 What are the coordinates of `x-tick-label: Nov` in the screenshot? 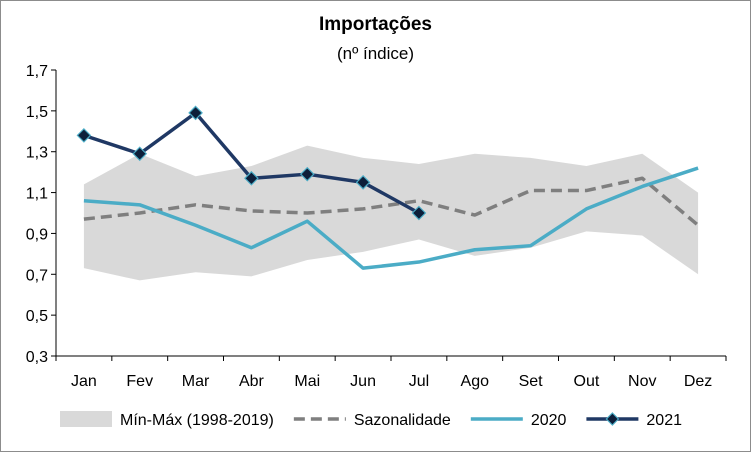 It's located at (642, 381).